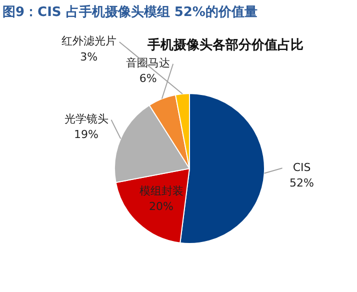 The height and width of the screenshot is (292, 357). I want to click on slice-label: 光学镜头, so click(86, 119).